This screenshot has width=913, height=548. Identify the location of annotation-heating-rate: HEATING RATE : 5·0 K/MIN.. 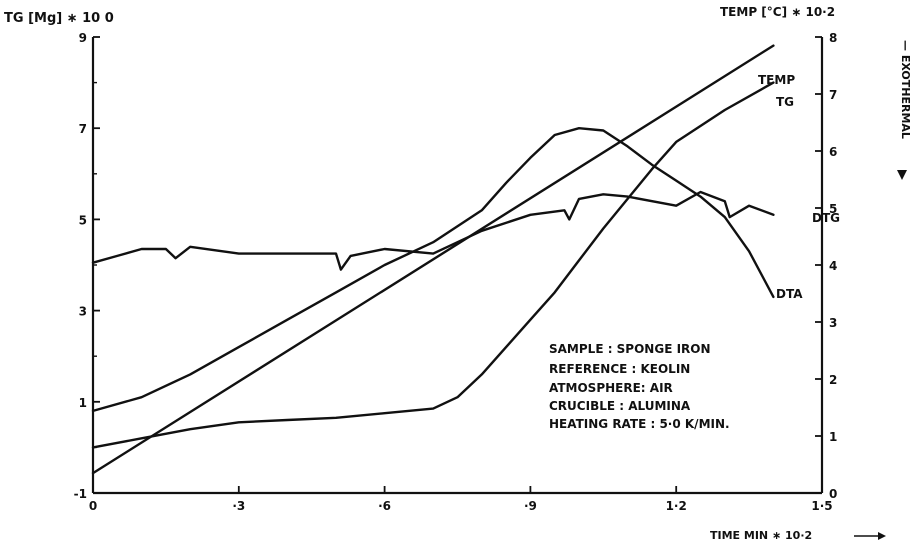
(639, 424).